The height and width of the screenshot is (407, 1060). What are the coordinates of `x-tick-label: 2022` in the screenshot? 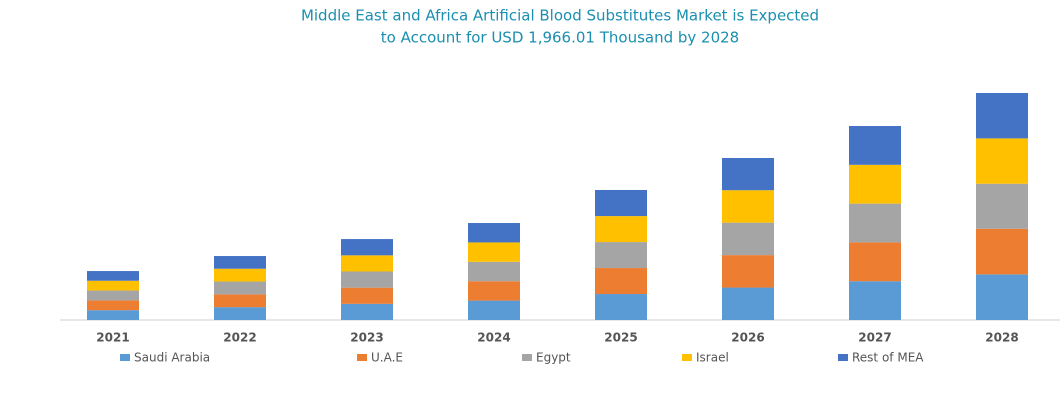 It's located at (239, 338).